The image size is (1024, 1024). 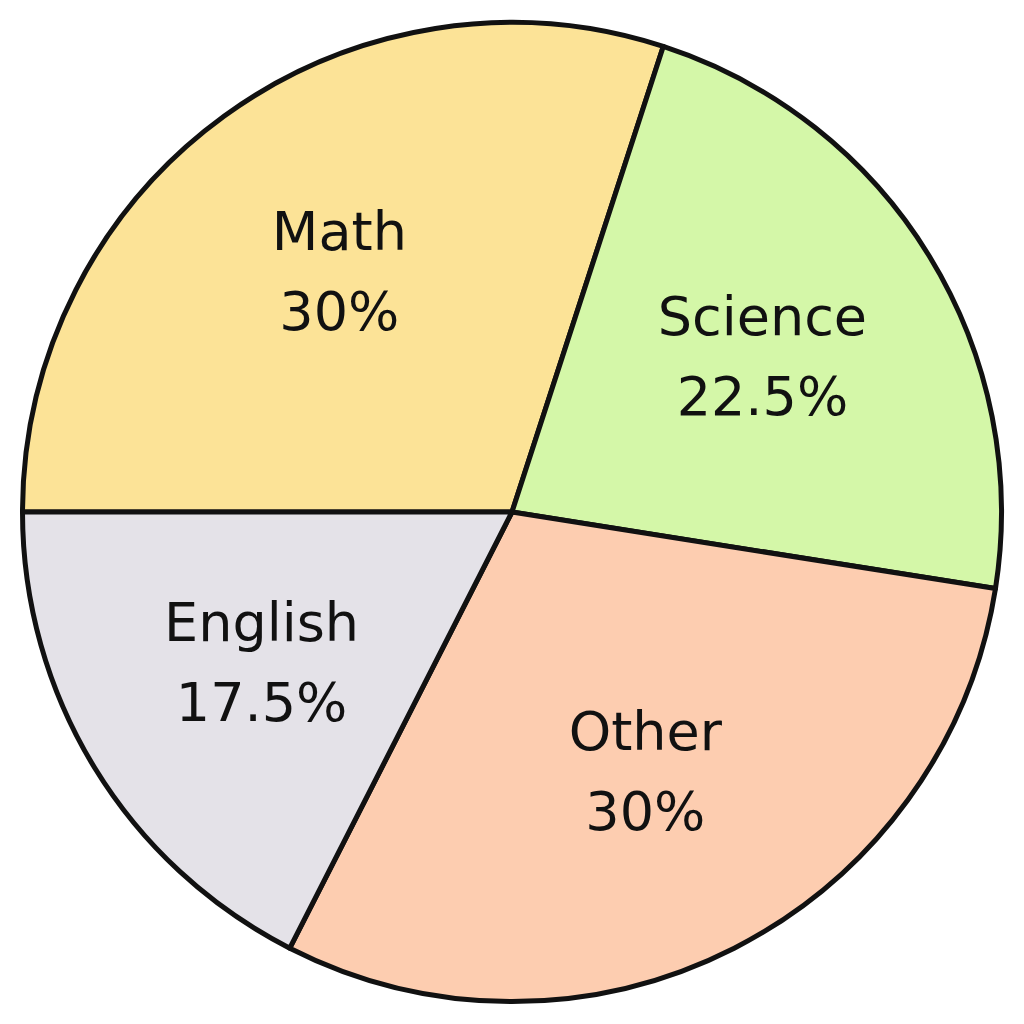 What do you see at coordinates (762, 396) in the screenshot?
I see `data-label: 22.5%` at bounding box center [762, 396].